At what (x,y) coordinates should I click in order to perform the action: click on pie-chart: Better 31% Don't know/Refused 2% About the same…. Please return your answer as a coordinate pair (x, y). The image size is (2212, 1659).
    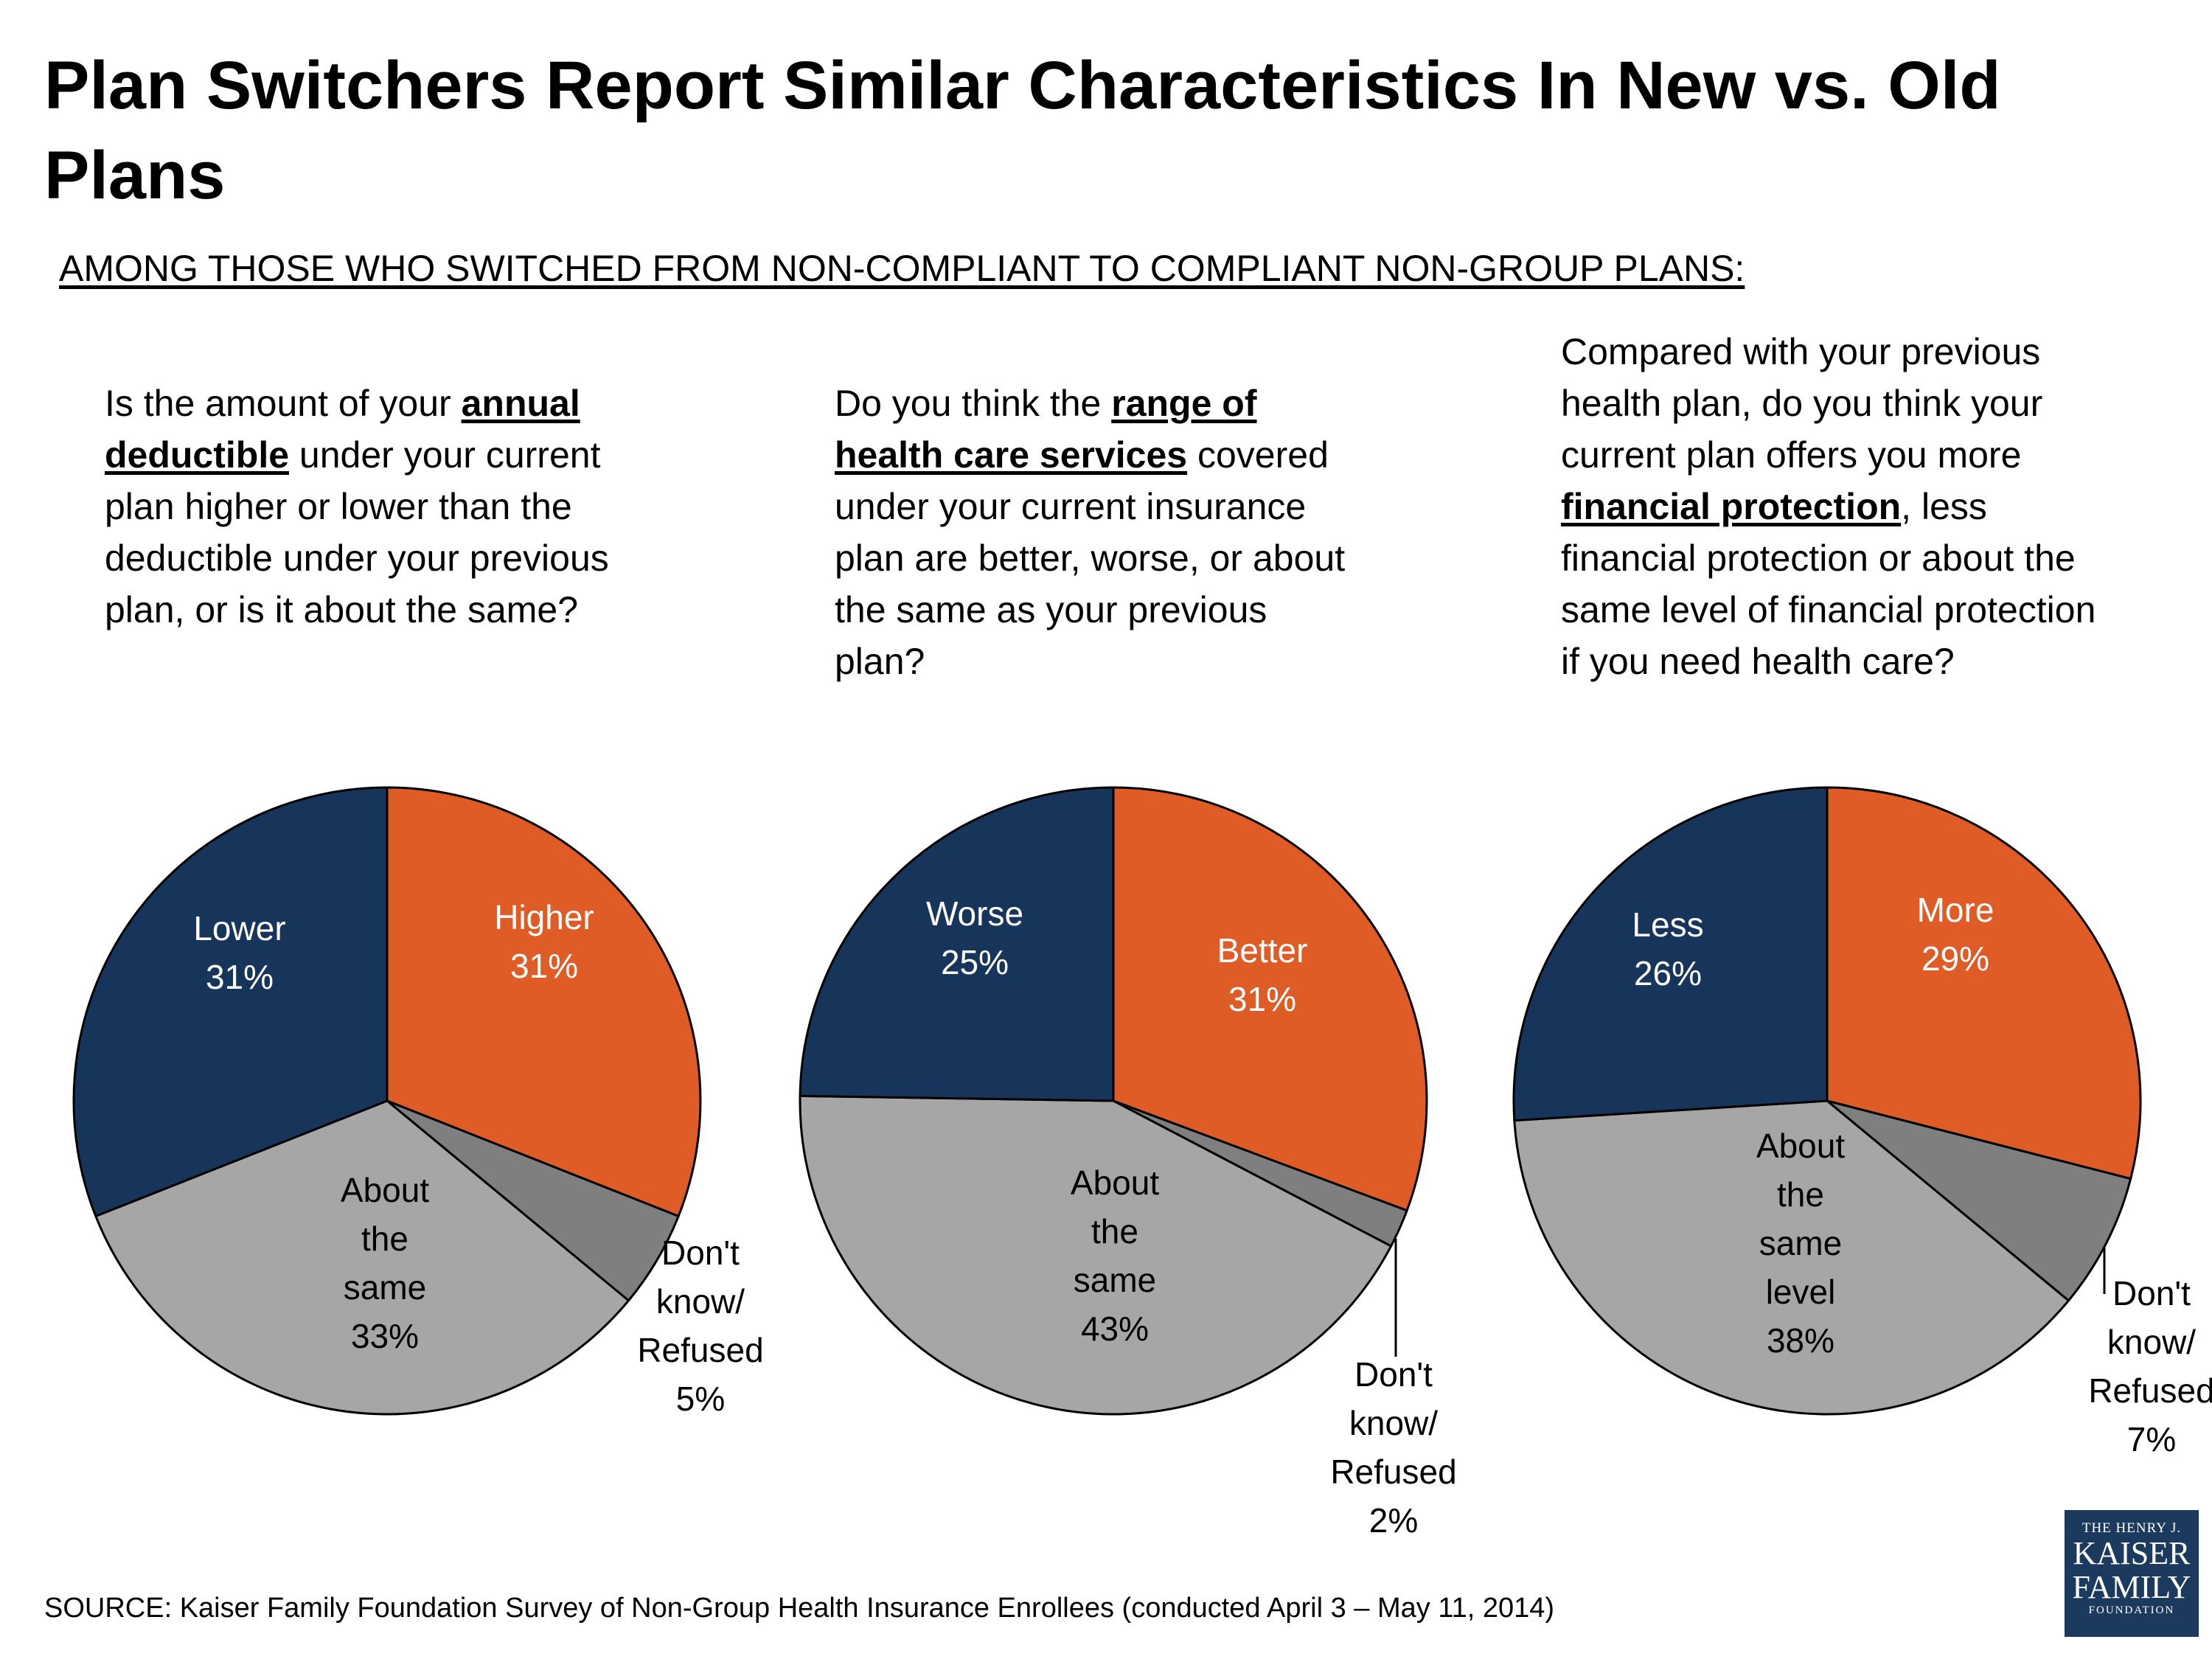
    Looking at the image, I should click on (1128, 1163).